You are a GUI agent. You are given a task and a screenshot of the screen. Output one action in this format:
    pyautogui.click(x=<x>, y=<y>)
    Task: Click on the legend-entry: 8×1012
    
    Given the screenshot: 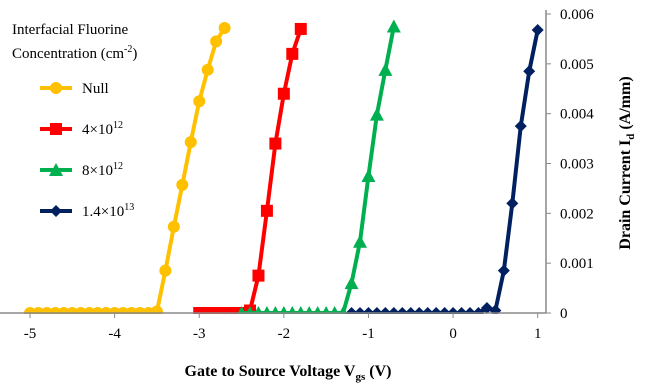 What is the action you would take?
    pyautogui.click(x=81, y=170)
    